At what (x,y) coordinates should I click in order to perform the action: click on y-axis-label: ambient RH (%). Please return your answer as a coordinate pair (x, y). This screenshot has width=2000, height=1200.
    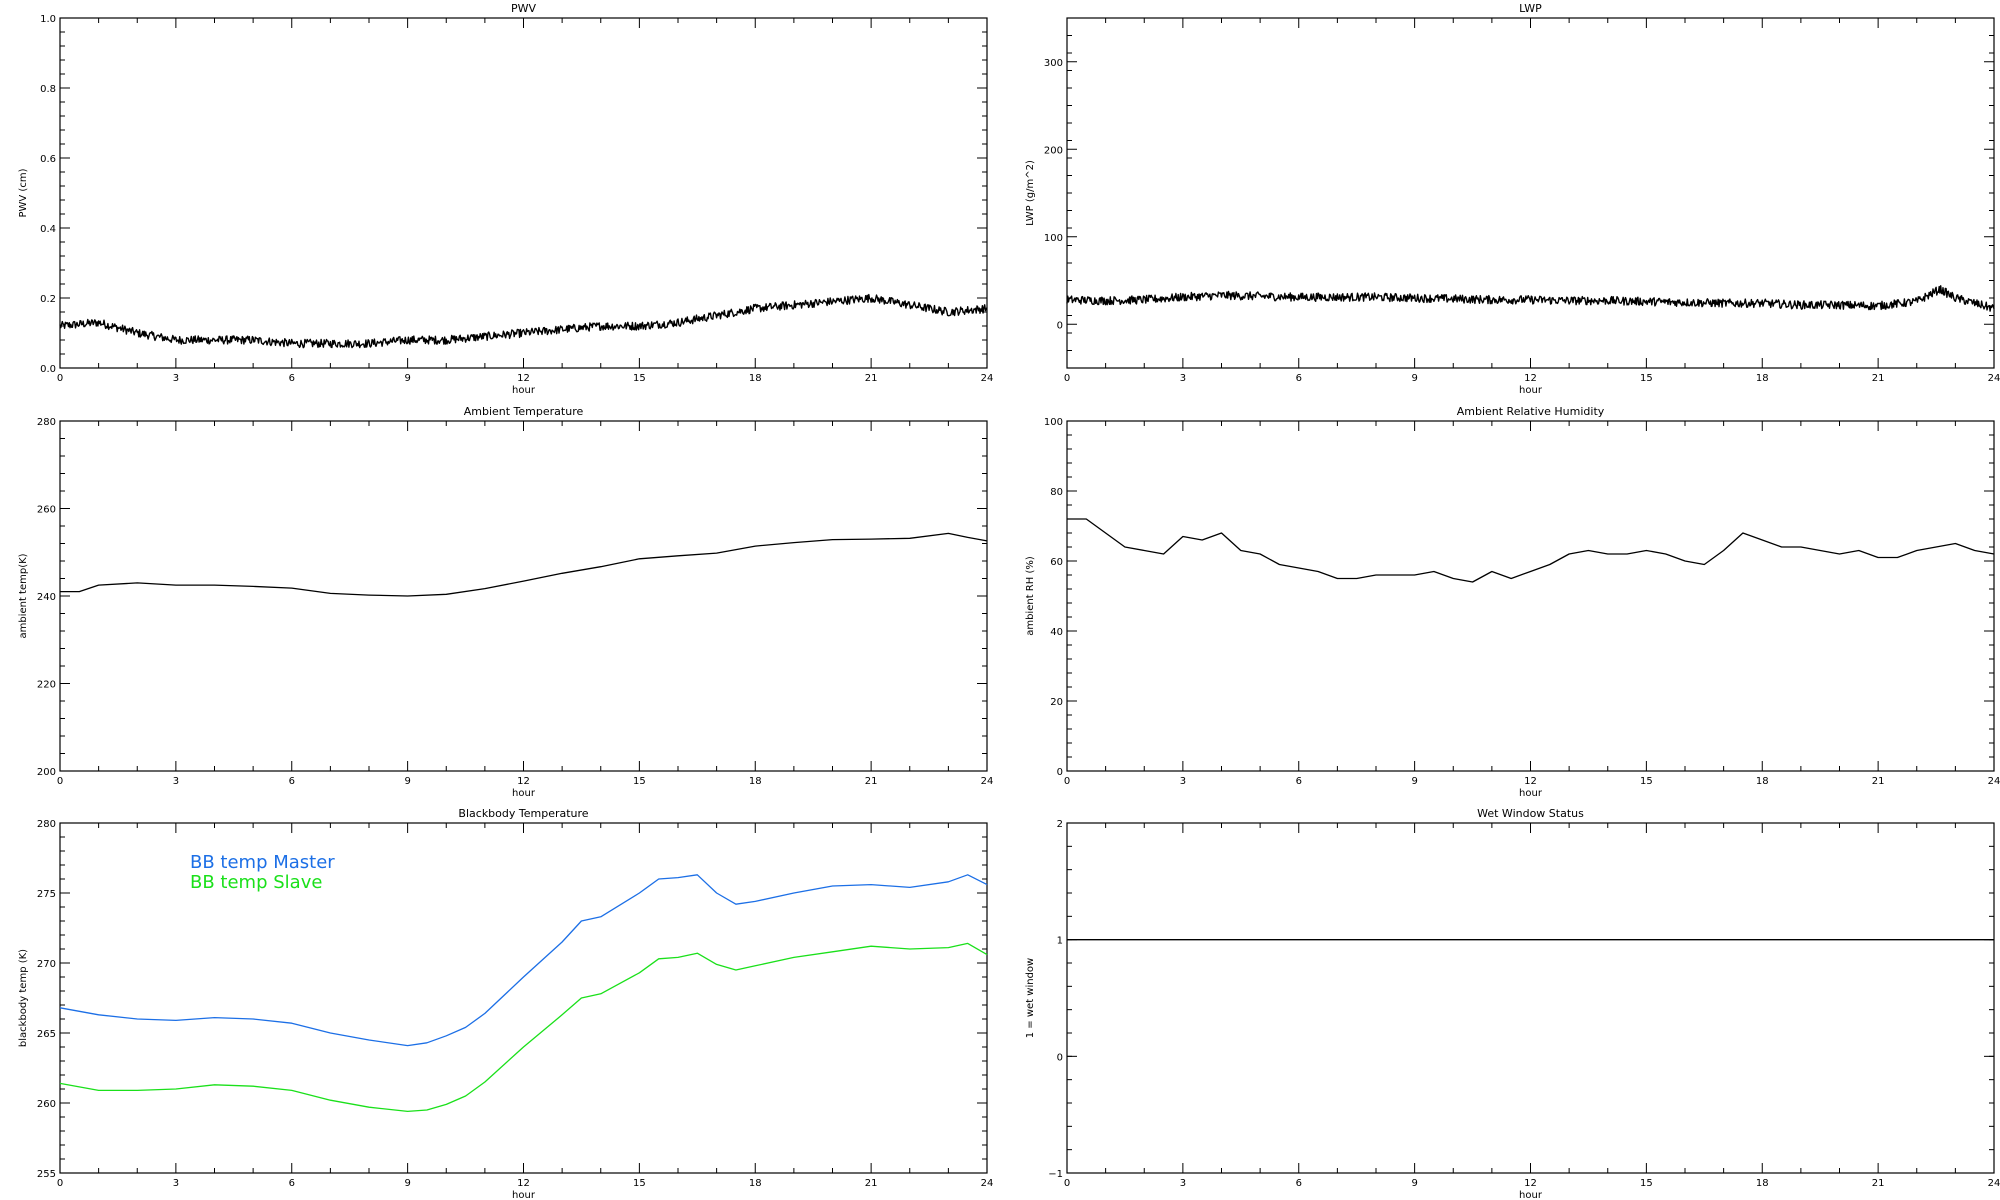
    Looking at the image, I should click on (1030, 596).